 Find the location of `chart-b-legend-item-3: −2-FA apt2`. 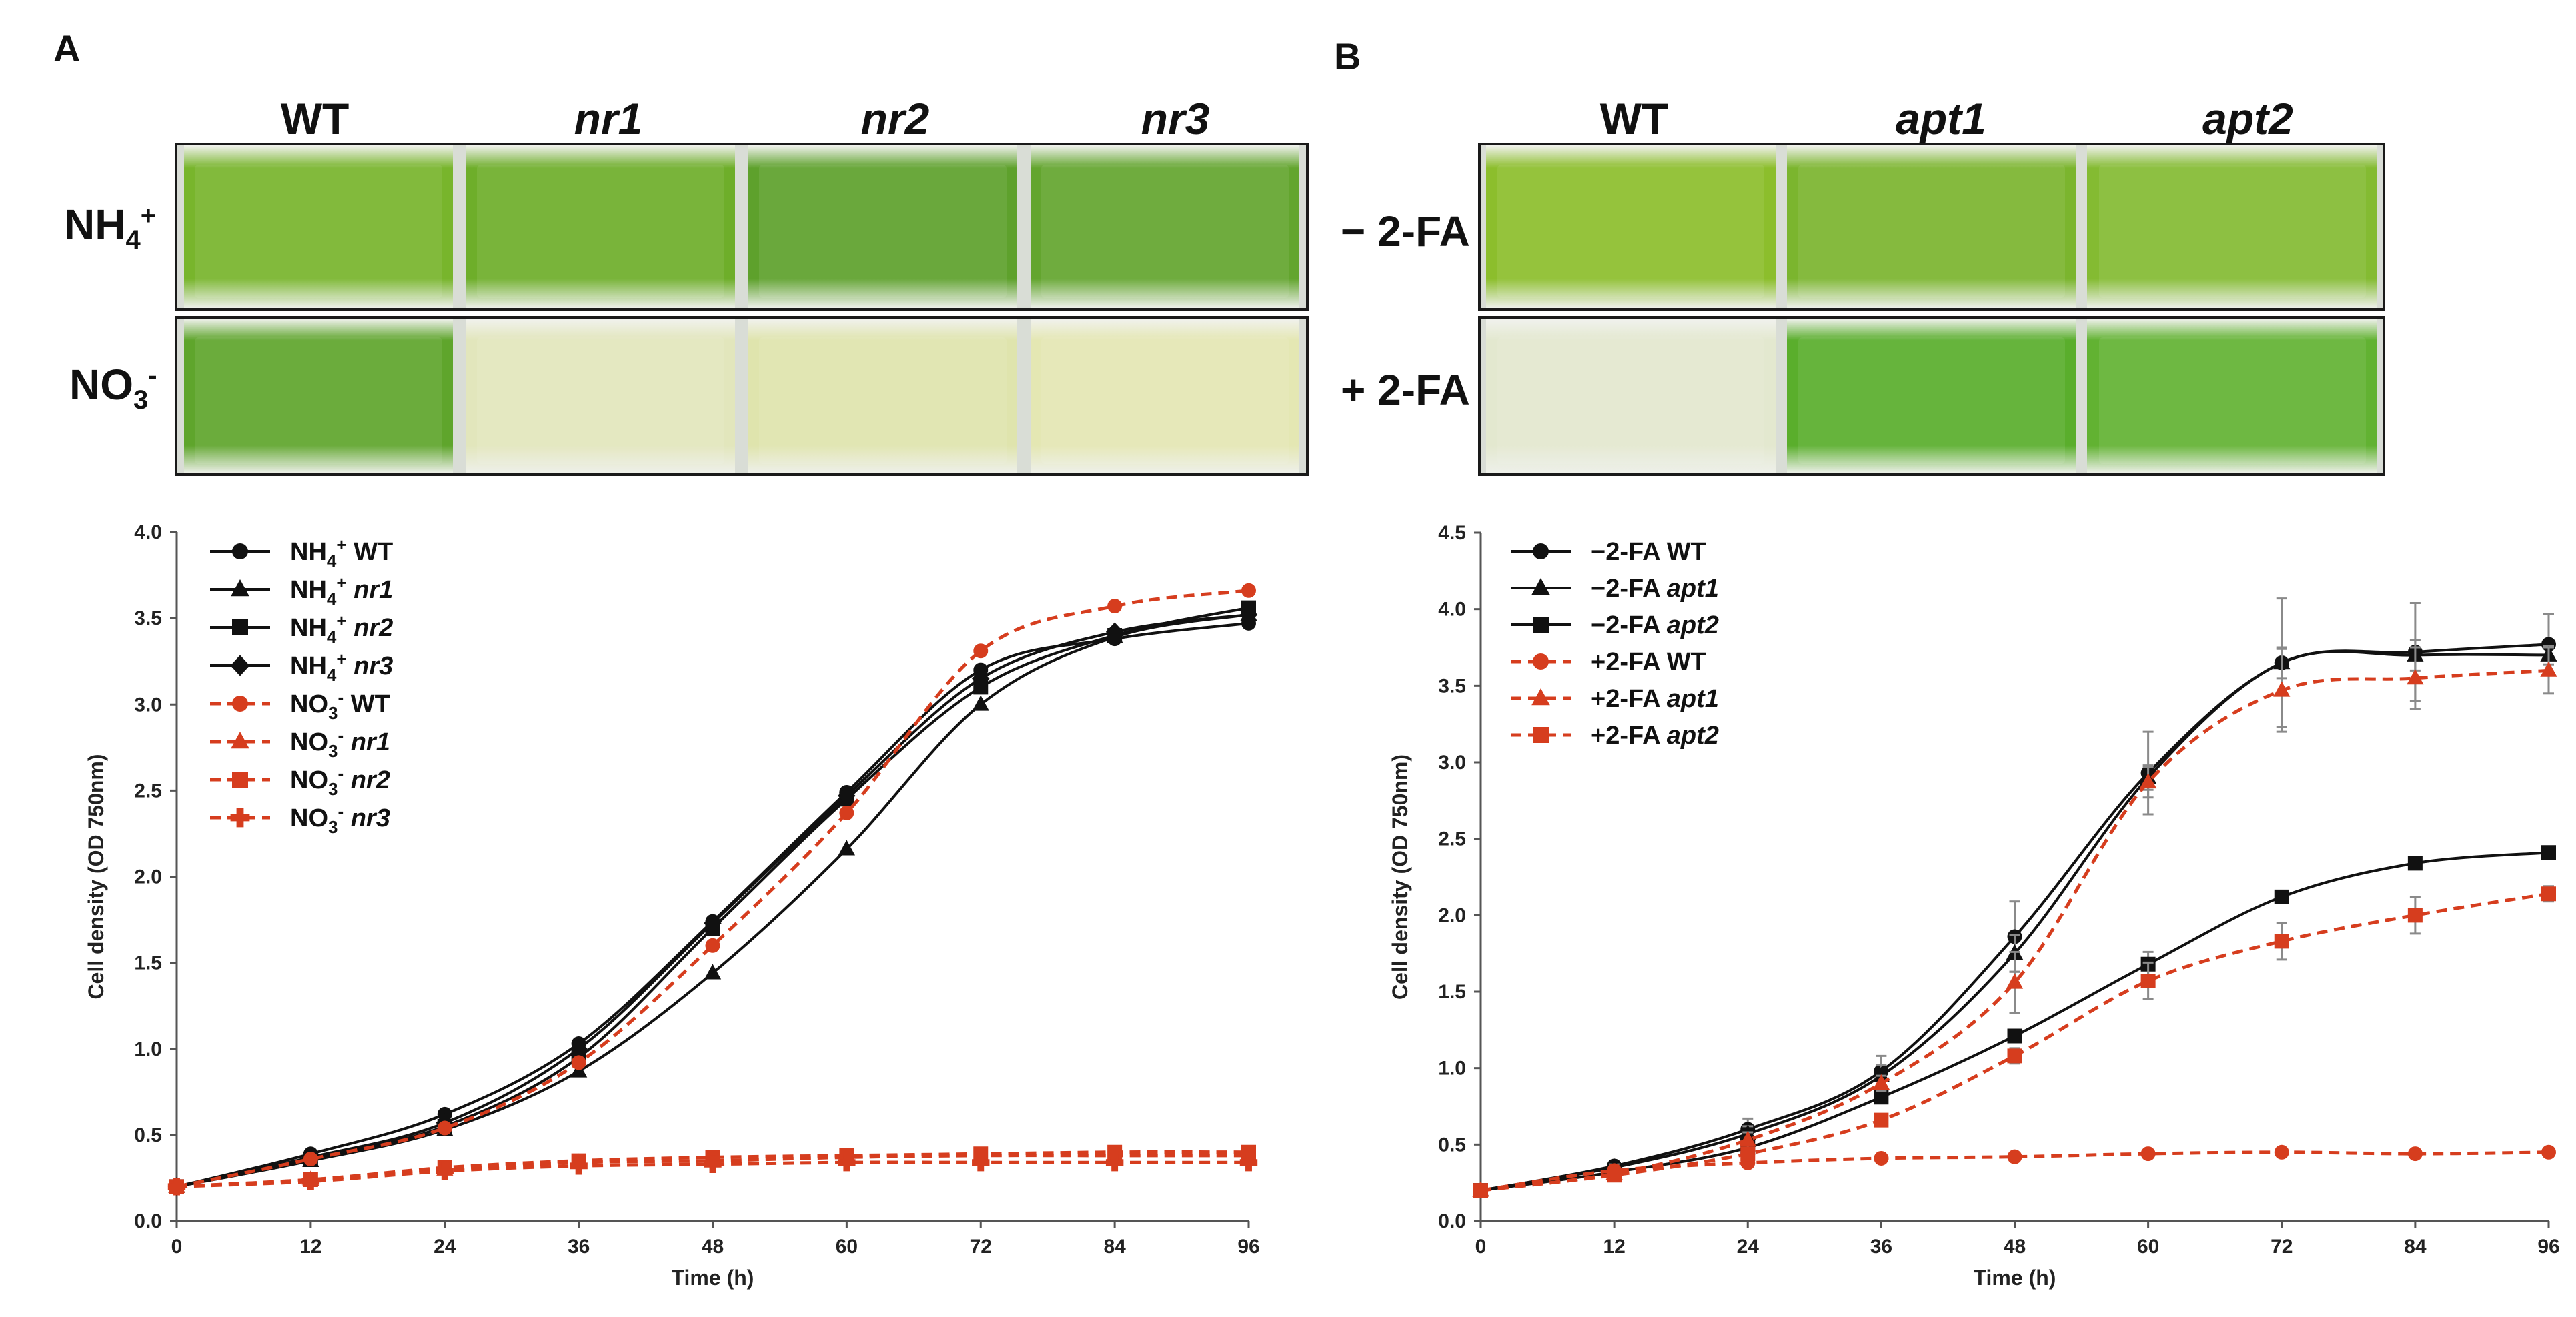

chart-b-legend-item-3: −2-FA apt2 is located at coordinates (1615, 625).